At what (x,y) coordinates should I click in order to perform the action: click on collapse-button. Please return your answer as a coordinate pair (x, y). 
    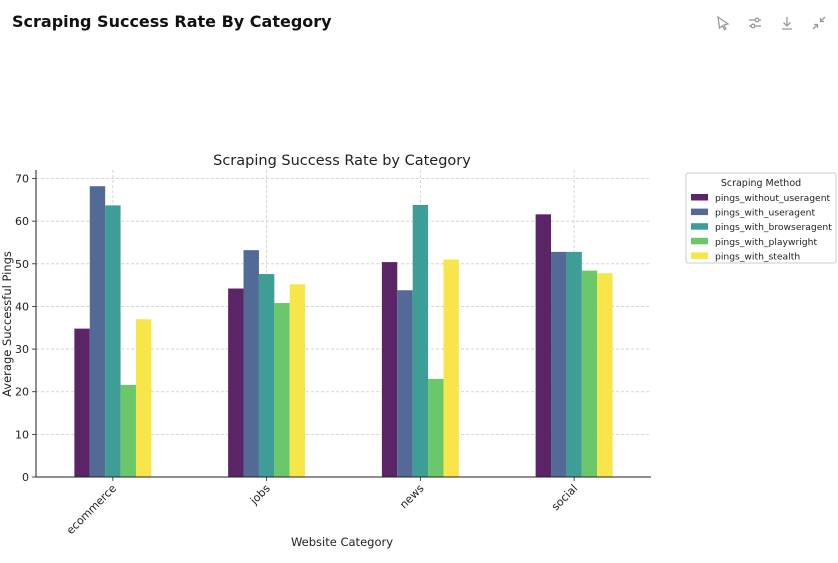
    Looking at the image, I should click on (819, 23).